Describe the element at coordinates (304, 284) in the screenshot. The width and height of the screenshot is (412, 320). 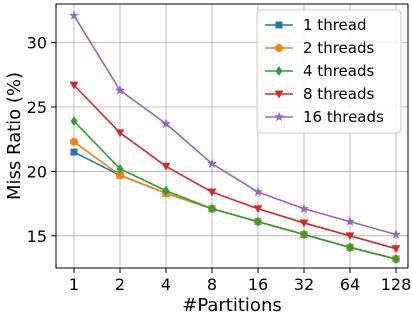
I see `x-tick-label: 32` at that location.